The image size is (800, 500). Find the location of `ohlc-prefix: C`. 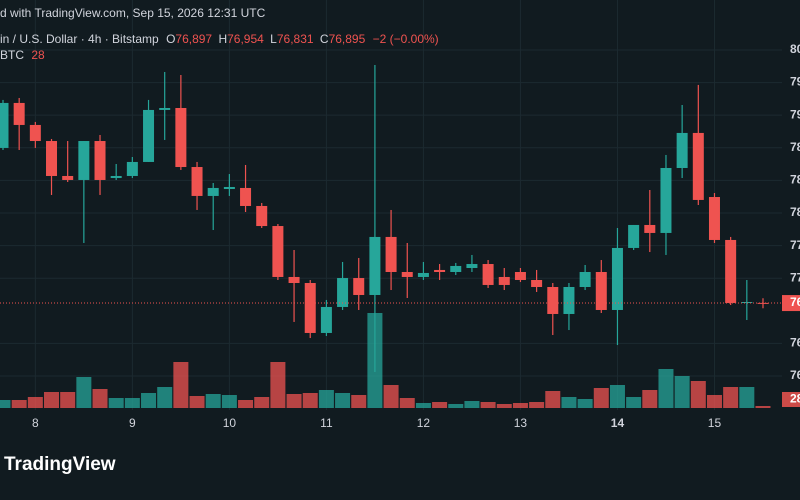

ohlc-prefix: C is located at coordinates (324, 39).